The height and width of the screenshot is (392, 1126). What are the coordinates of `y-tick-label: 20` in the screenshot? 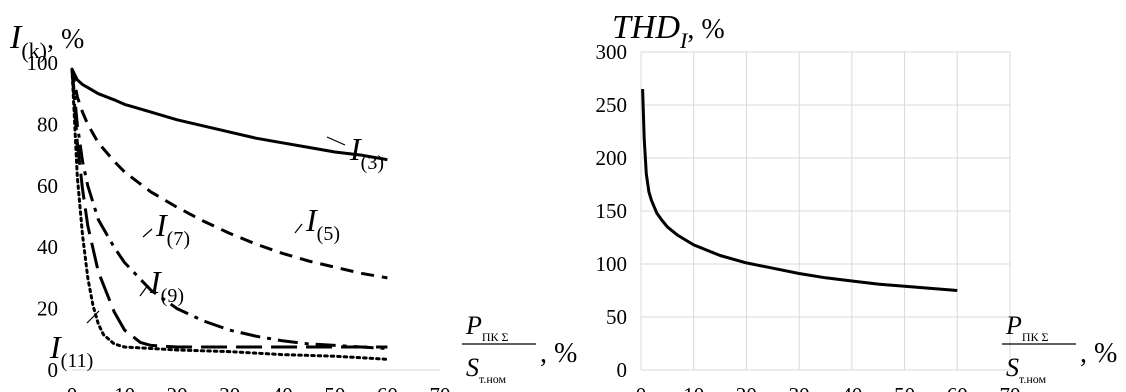 It's located at (47, 309).